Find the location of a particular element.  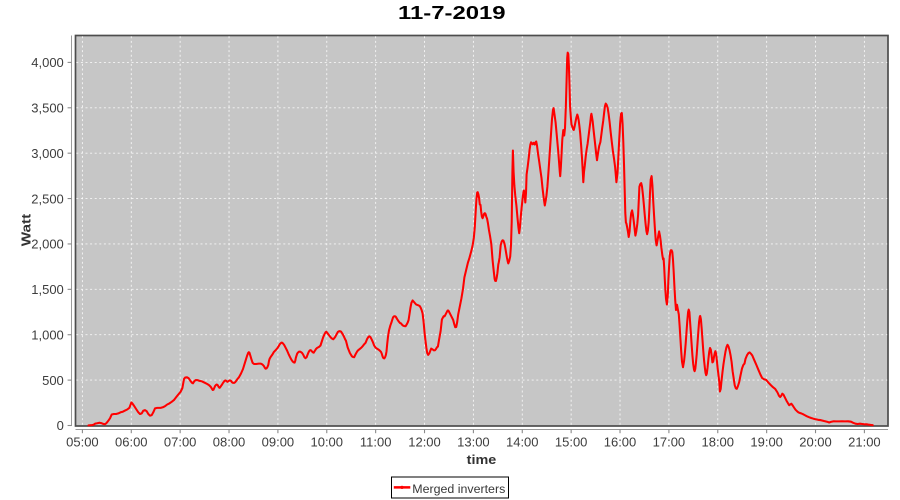

svg-text: 08:00 is located at coordinates (229, 441).